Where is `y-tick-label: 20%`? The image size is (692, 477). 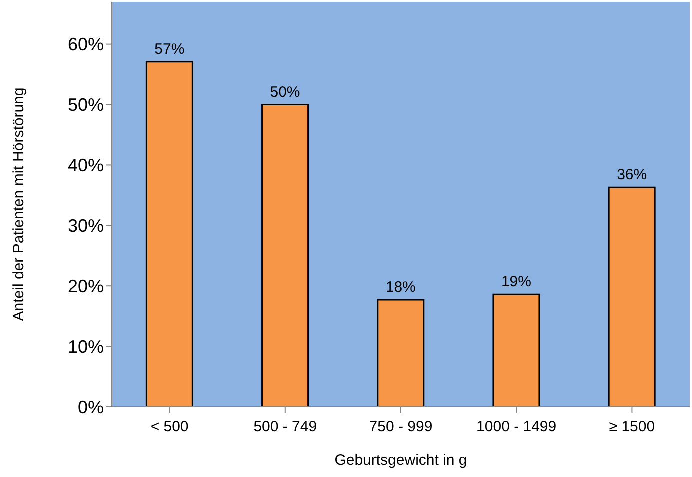
y-tick-label: 20% is located at coordinates (86, 286).